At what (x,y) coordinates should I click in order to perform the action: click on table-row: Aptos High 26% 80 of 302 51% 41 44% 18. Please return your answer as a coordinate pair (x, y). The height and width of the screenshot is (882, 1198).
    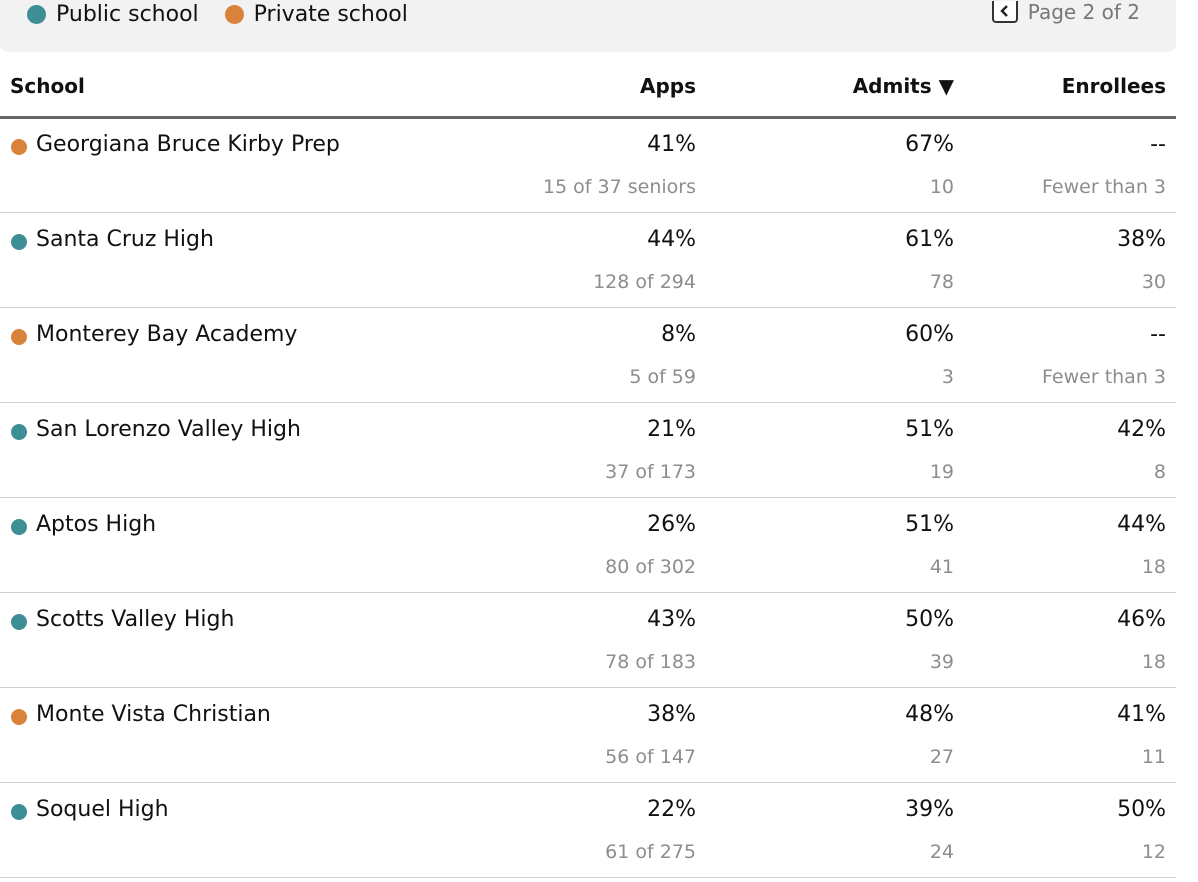
    Looking at the image, I should click on (588, 545).